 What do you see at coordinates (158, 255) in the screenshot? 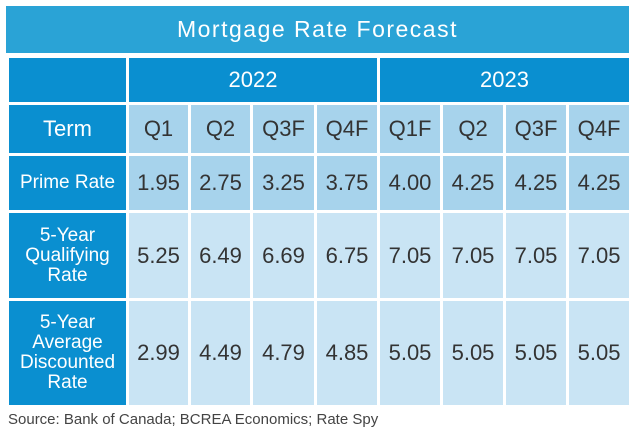
I see `rate-cell: 5.25` at bounding box center [158, 255].